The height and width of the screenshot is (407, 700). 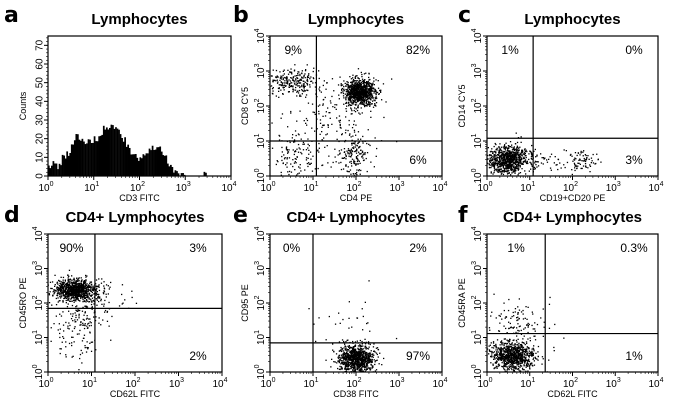 What do you see at coordinates (477, 140) in the screenshot?
I see `y-tick-label: 101` at bounding box center [477, 140].